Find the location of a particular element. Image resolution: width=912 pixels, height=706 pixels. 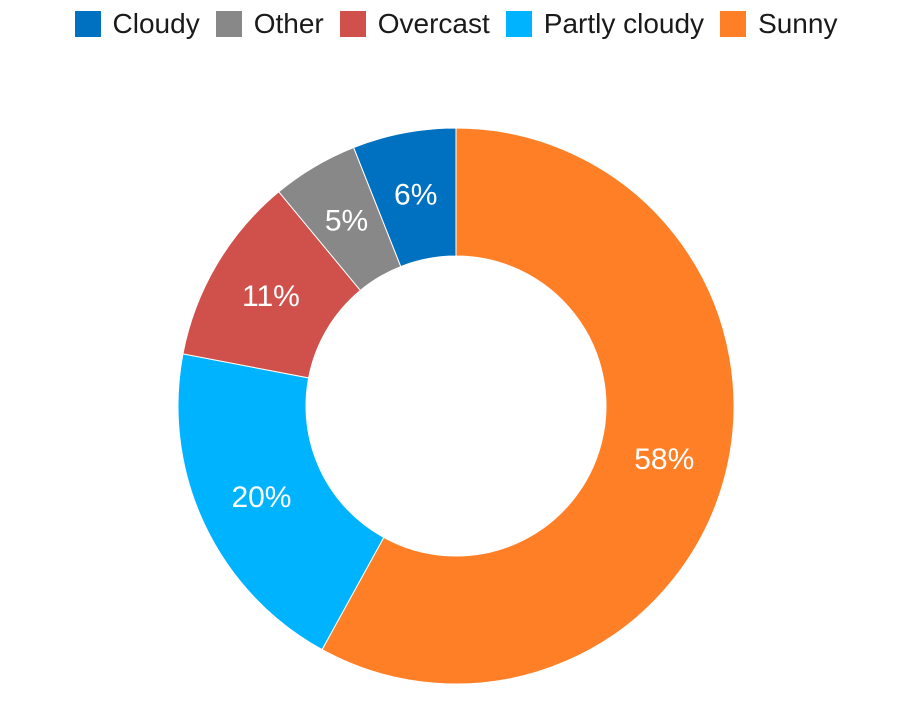

legend-label-other: Other is located at coordinates (288, 23).